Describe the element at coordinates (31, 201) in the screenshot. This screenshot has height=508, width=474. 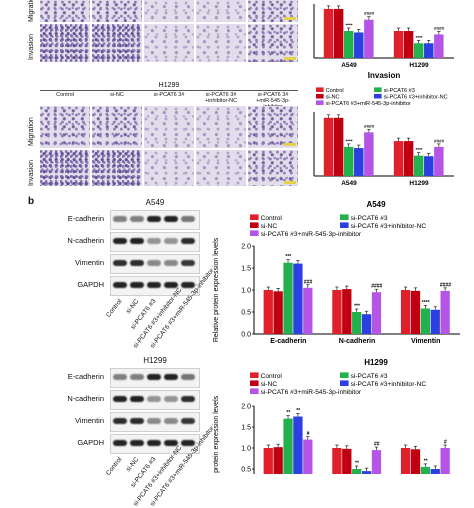
I see `panel-letter-b: b` at that location.